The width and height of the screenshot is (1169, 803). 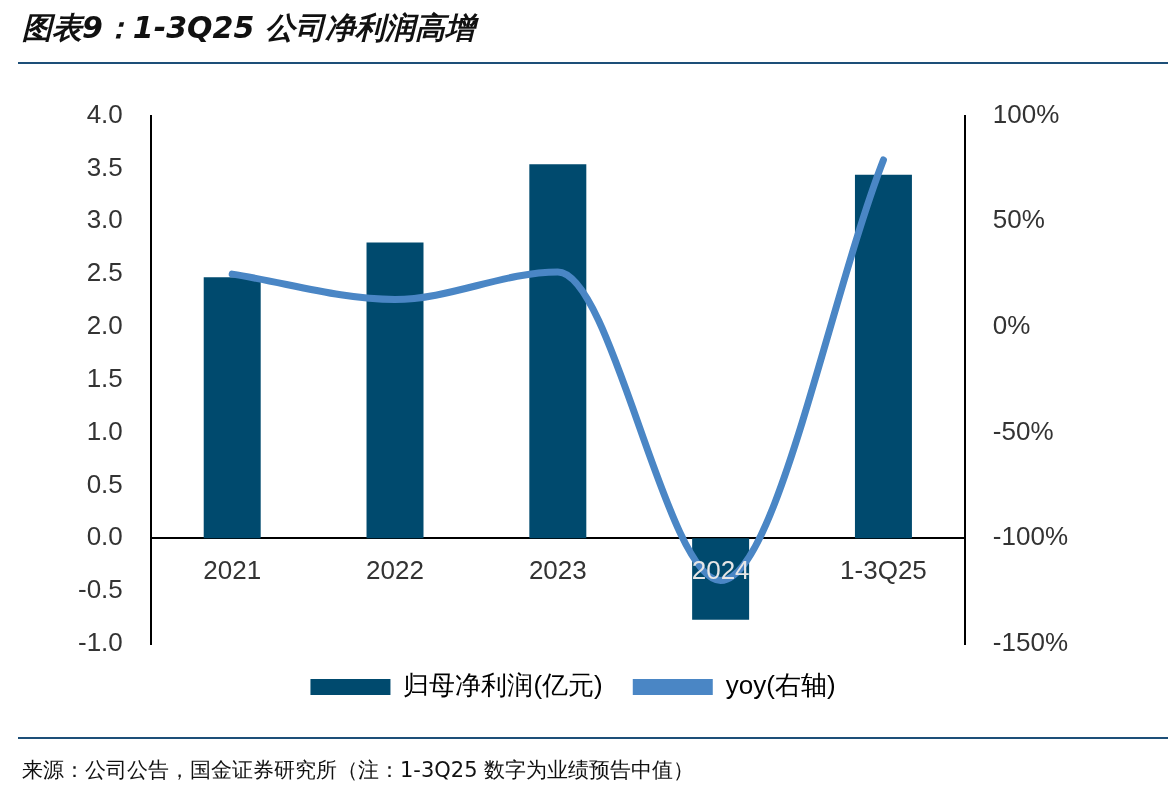 What do you see at coordinates (104, 377) in the screenshot?
I see `y-tick-label: 1.5` at bounding box center [104, 377].